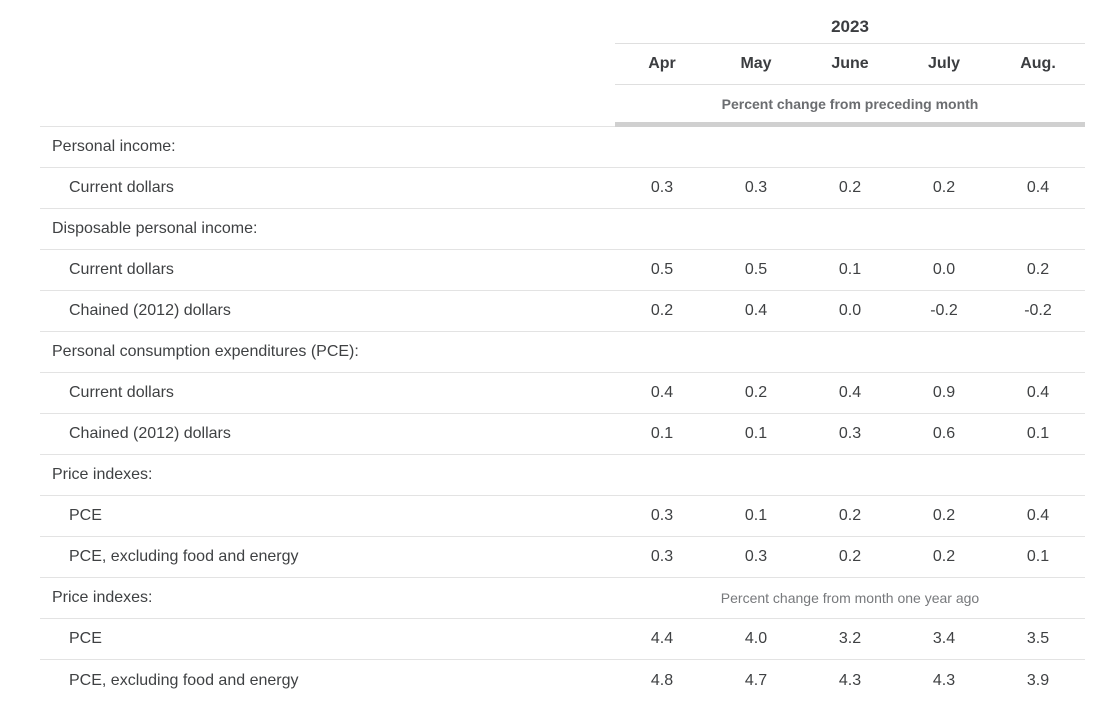 The width and height of the screenshot is (1120, 727). Describe the element at coordinates (1038, 63) in the screenshot. I see `column-header-aug: Aug.` at that location.